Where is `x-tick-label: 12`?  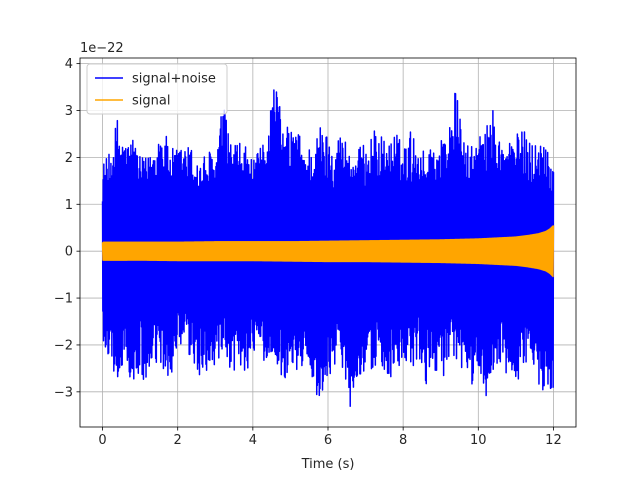 x-tick-label: 12 is located at coordinates (553, 440).